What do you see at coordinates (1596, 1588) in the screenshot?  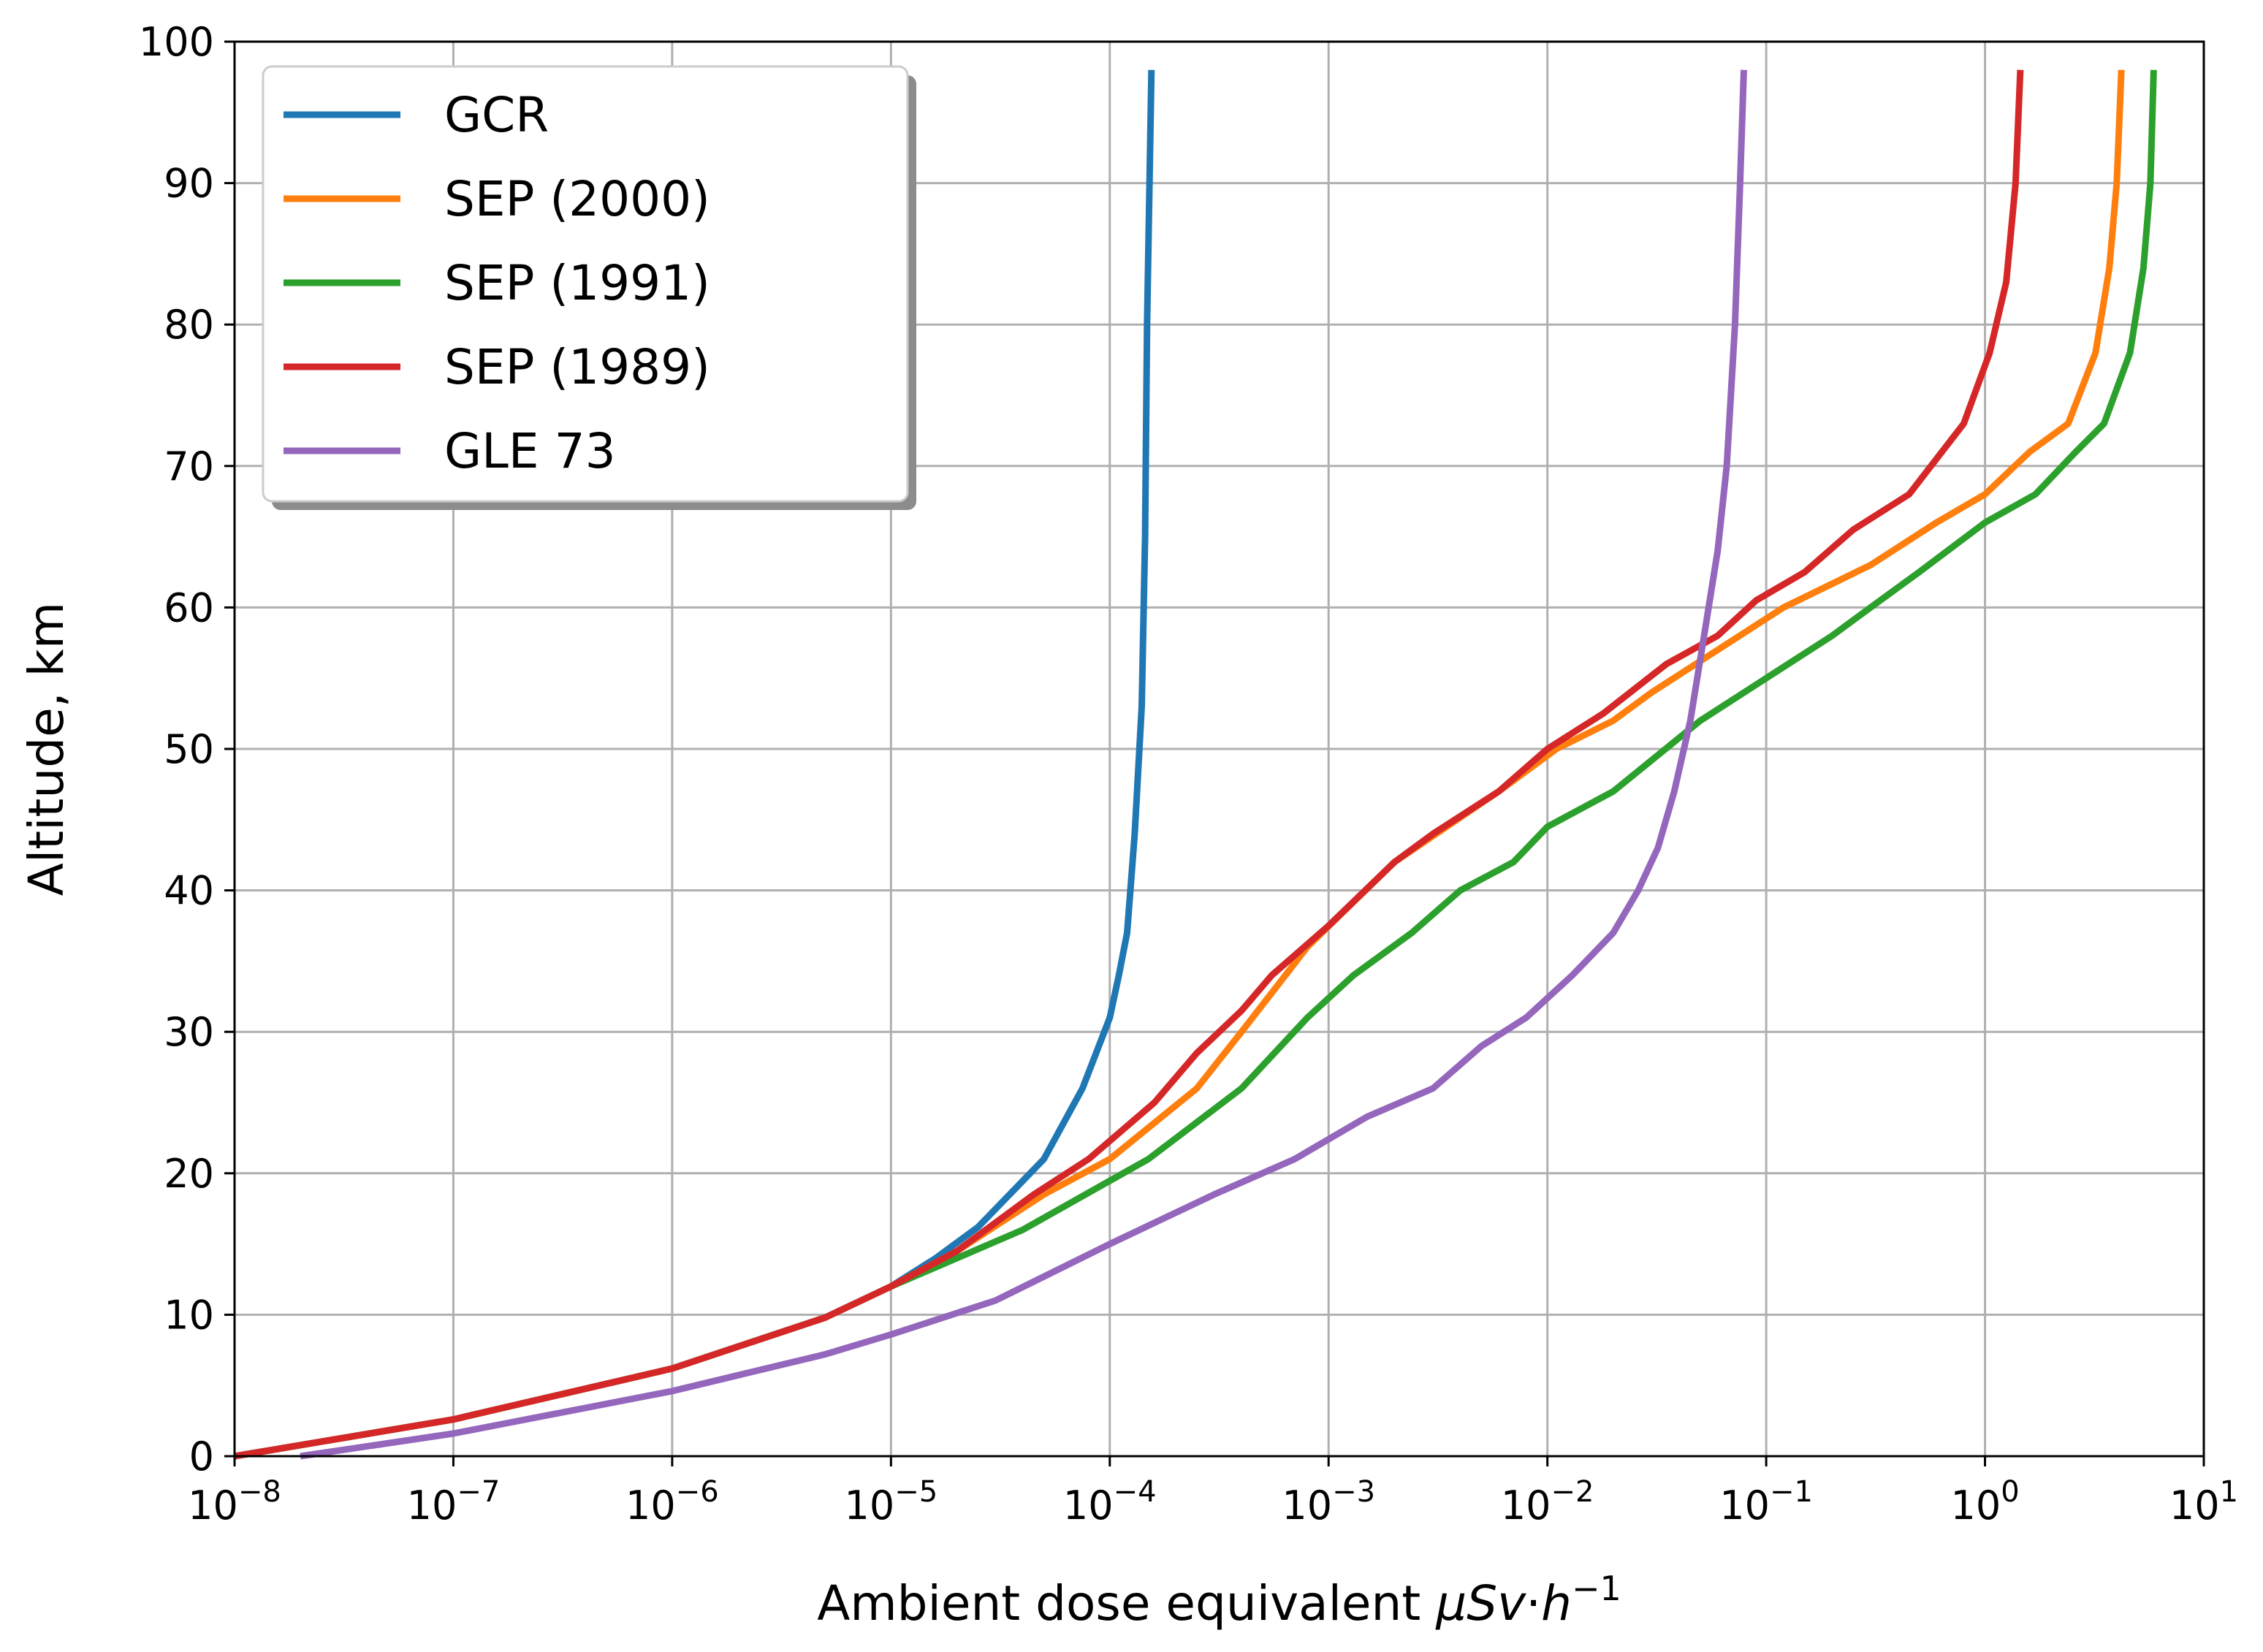 I see `x-axis-label-exp: −1` at bounding box center [1596, 1588].